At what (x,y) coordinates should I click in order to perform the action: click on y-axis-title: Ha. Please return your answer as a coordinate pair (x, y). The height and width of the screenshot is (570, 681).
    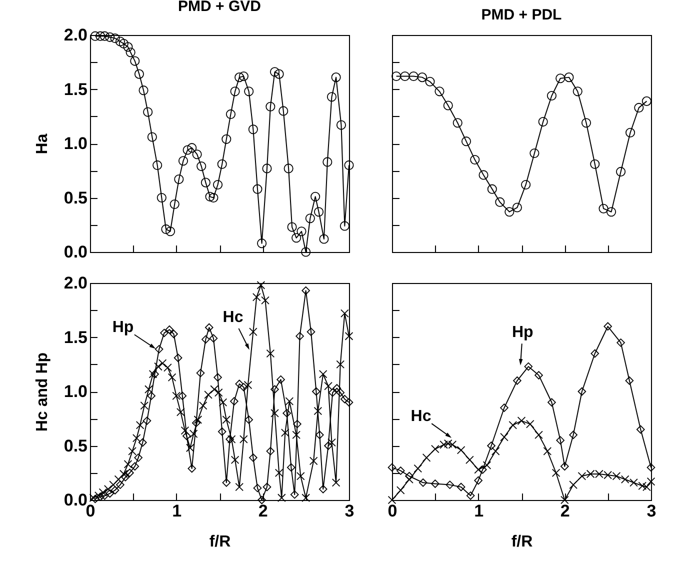
    Looking at the image, I should click on (42, 144).